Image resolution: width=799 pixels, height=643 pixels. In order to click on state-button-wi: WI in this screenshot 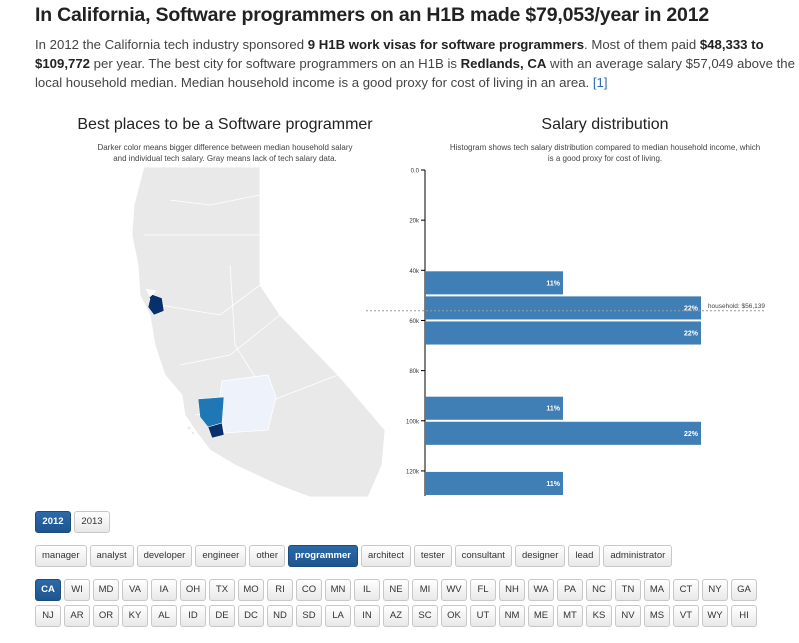, I will do `click(77, 590)`.